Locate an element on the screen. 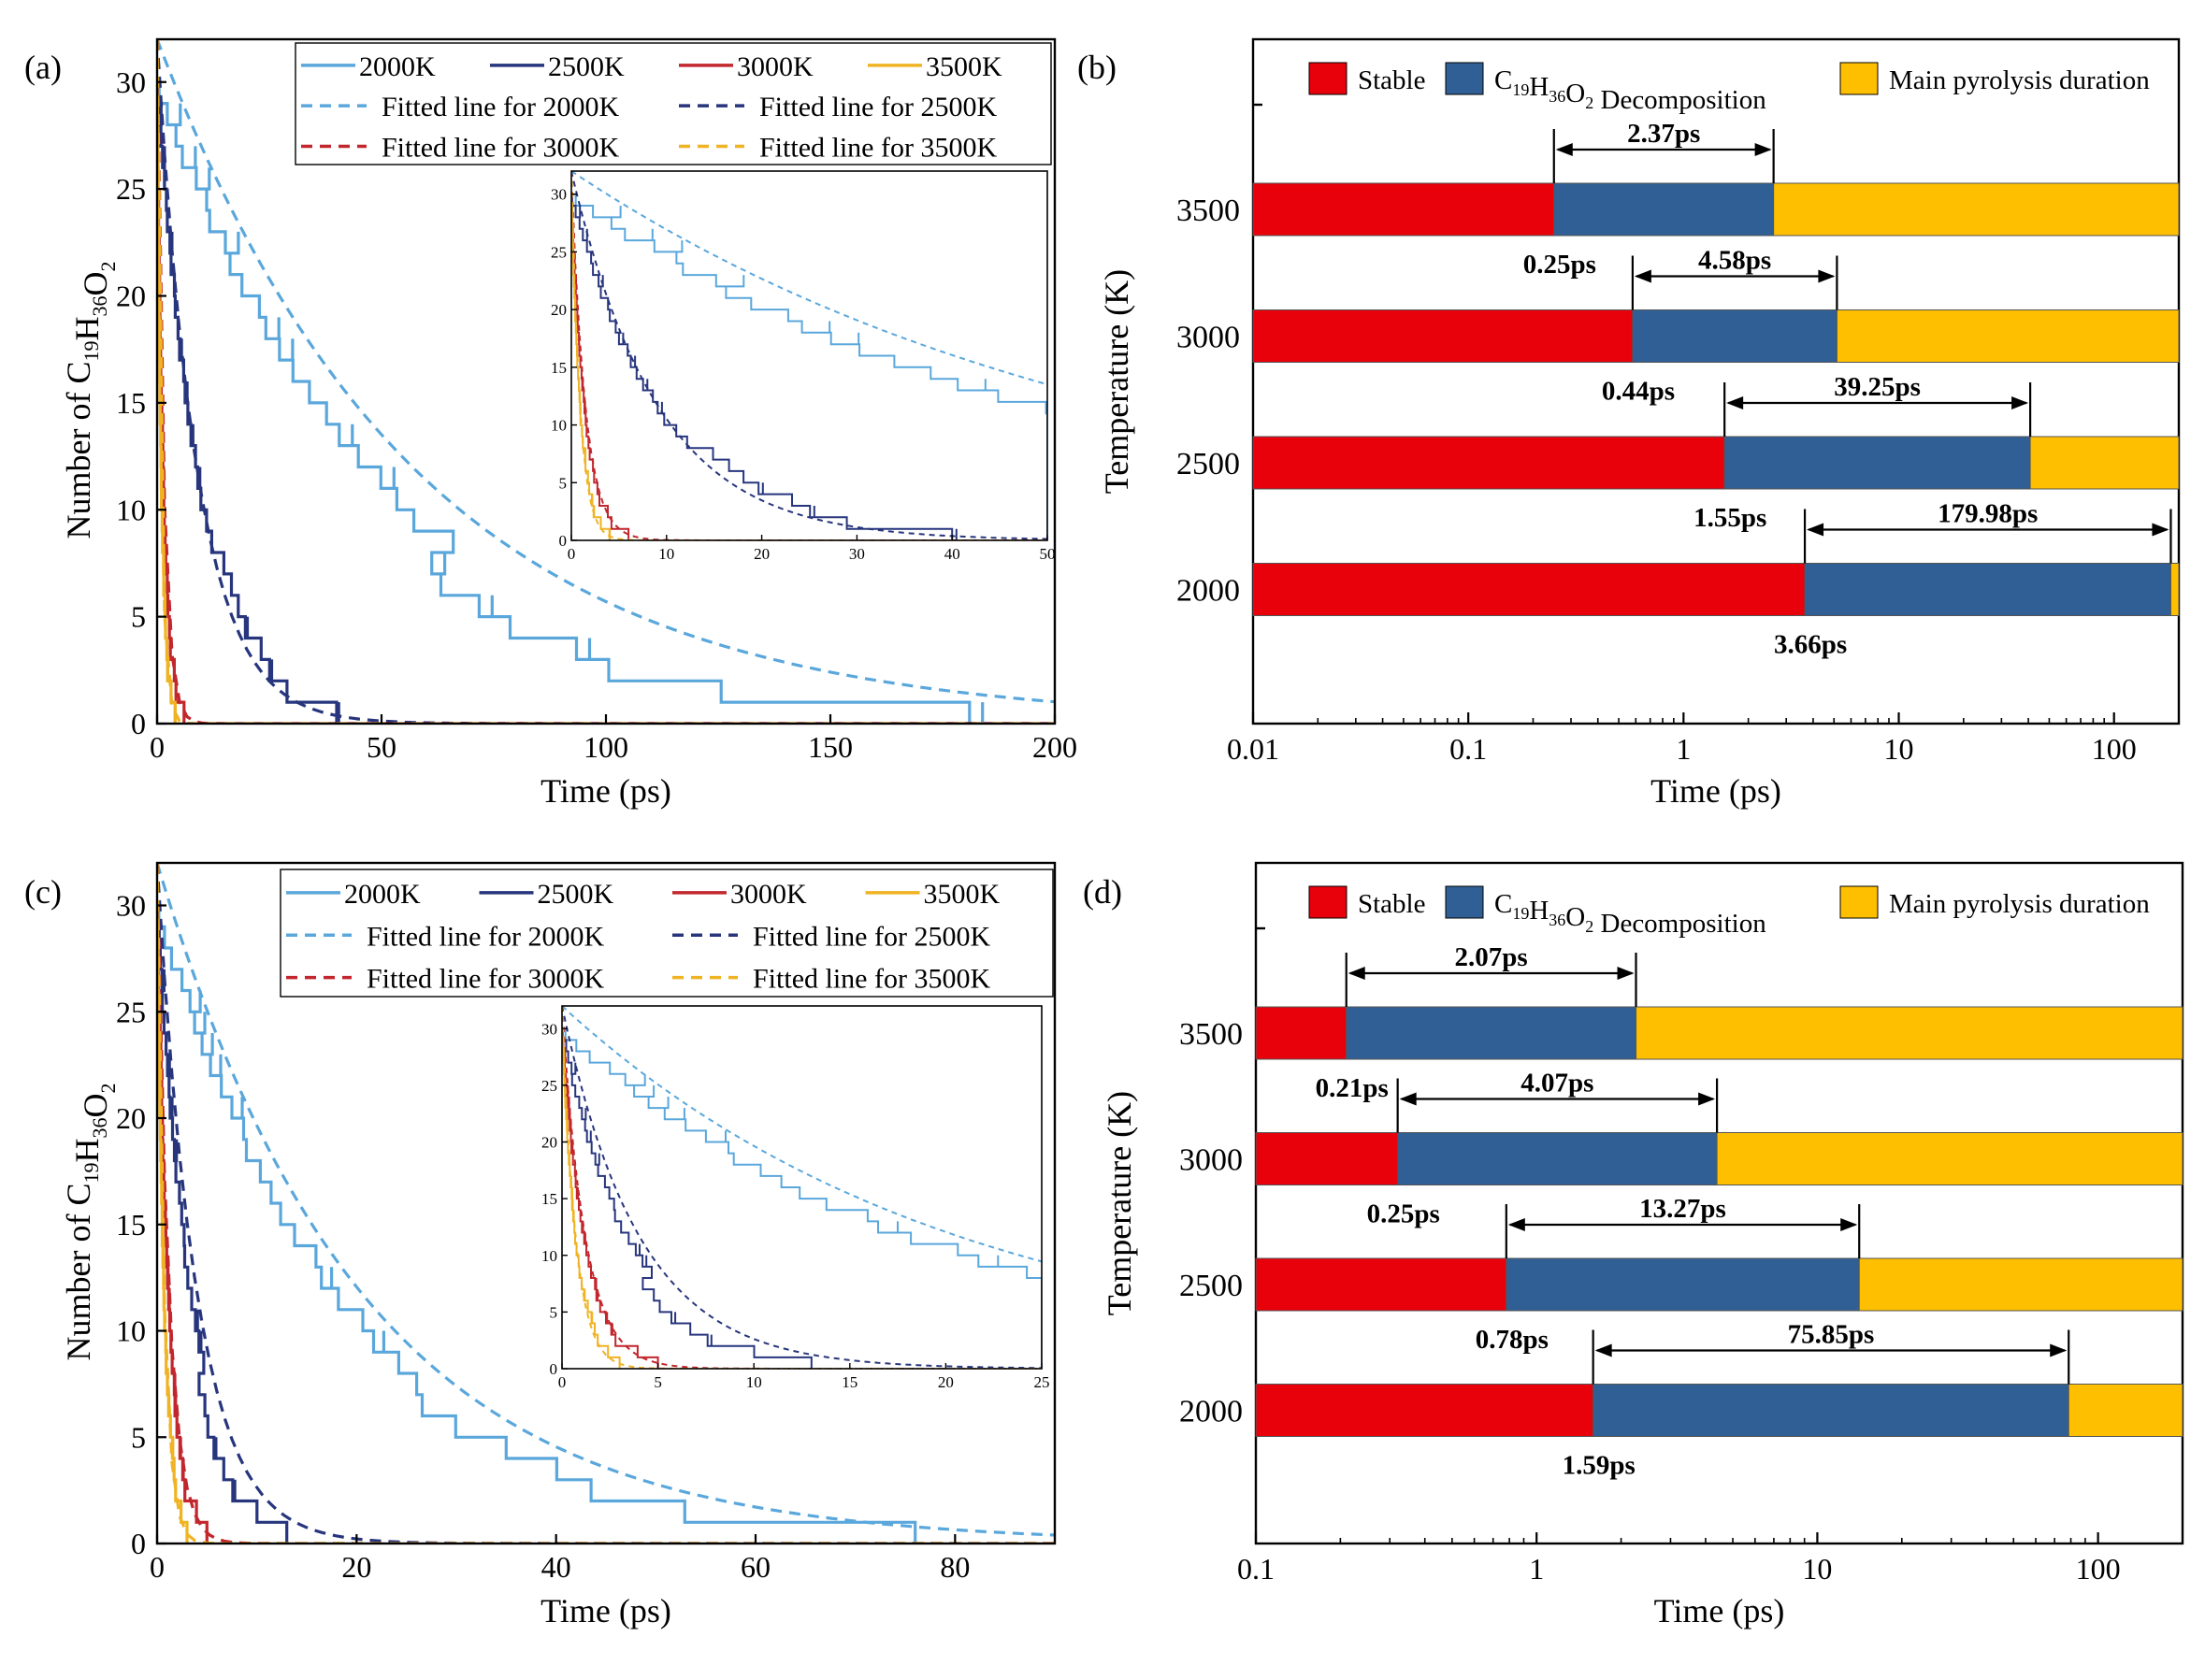  y-tick-label: 10 is located at coordinates (131, 1331).